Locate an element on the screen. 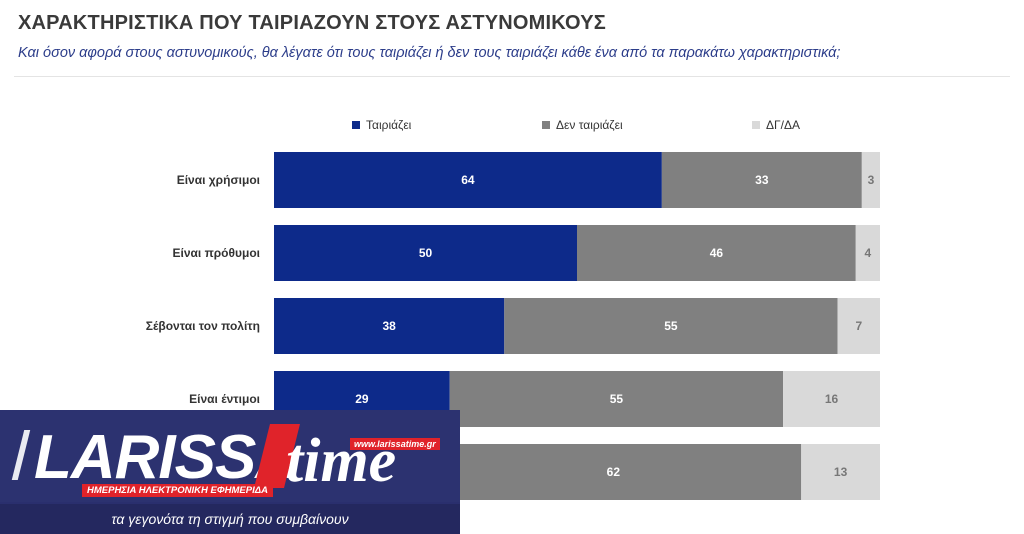 The height and width of the screenshot is (534, 1024). data-label-fits: 29 is located at coordinates (362, 399).